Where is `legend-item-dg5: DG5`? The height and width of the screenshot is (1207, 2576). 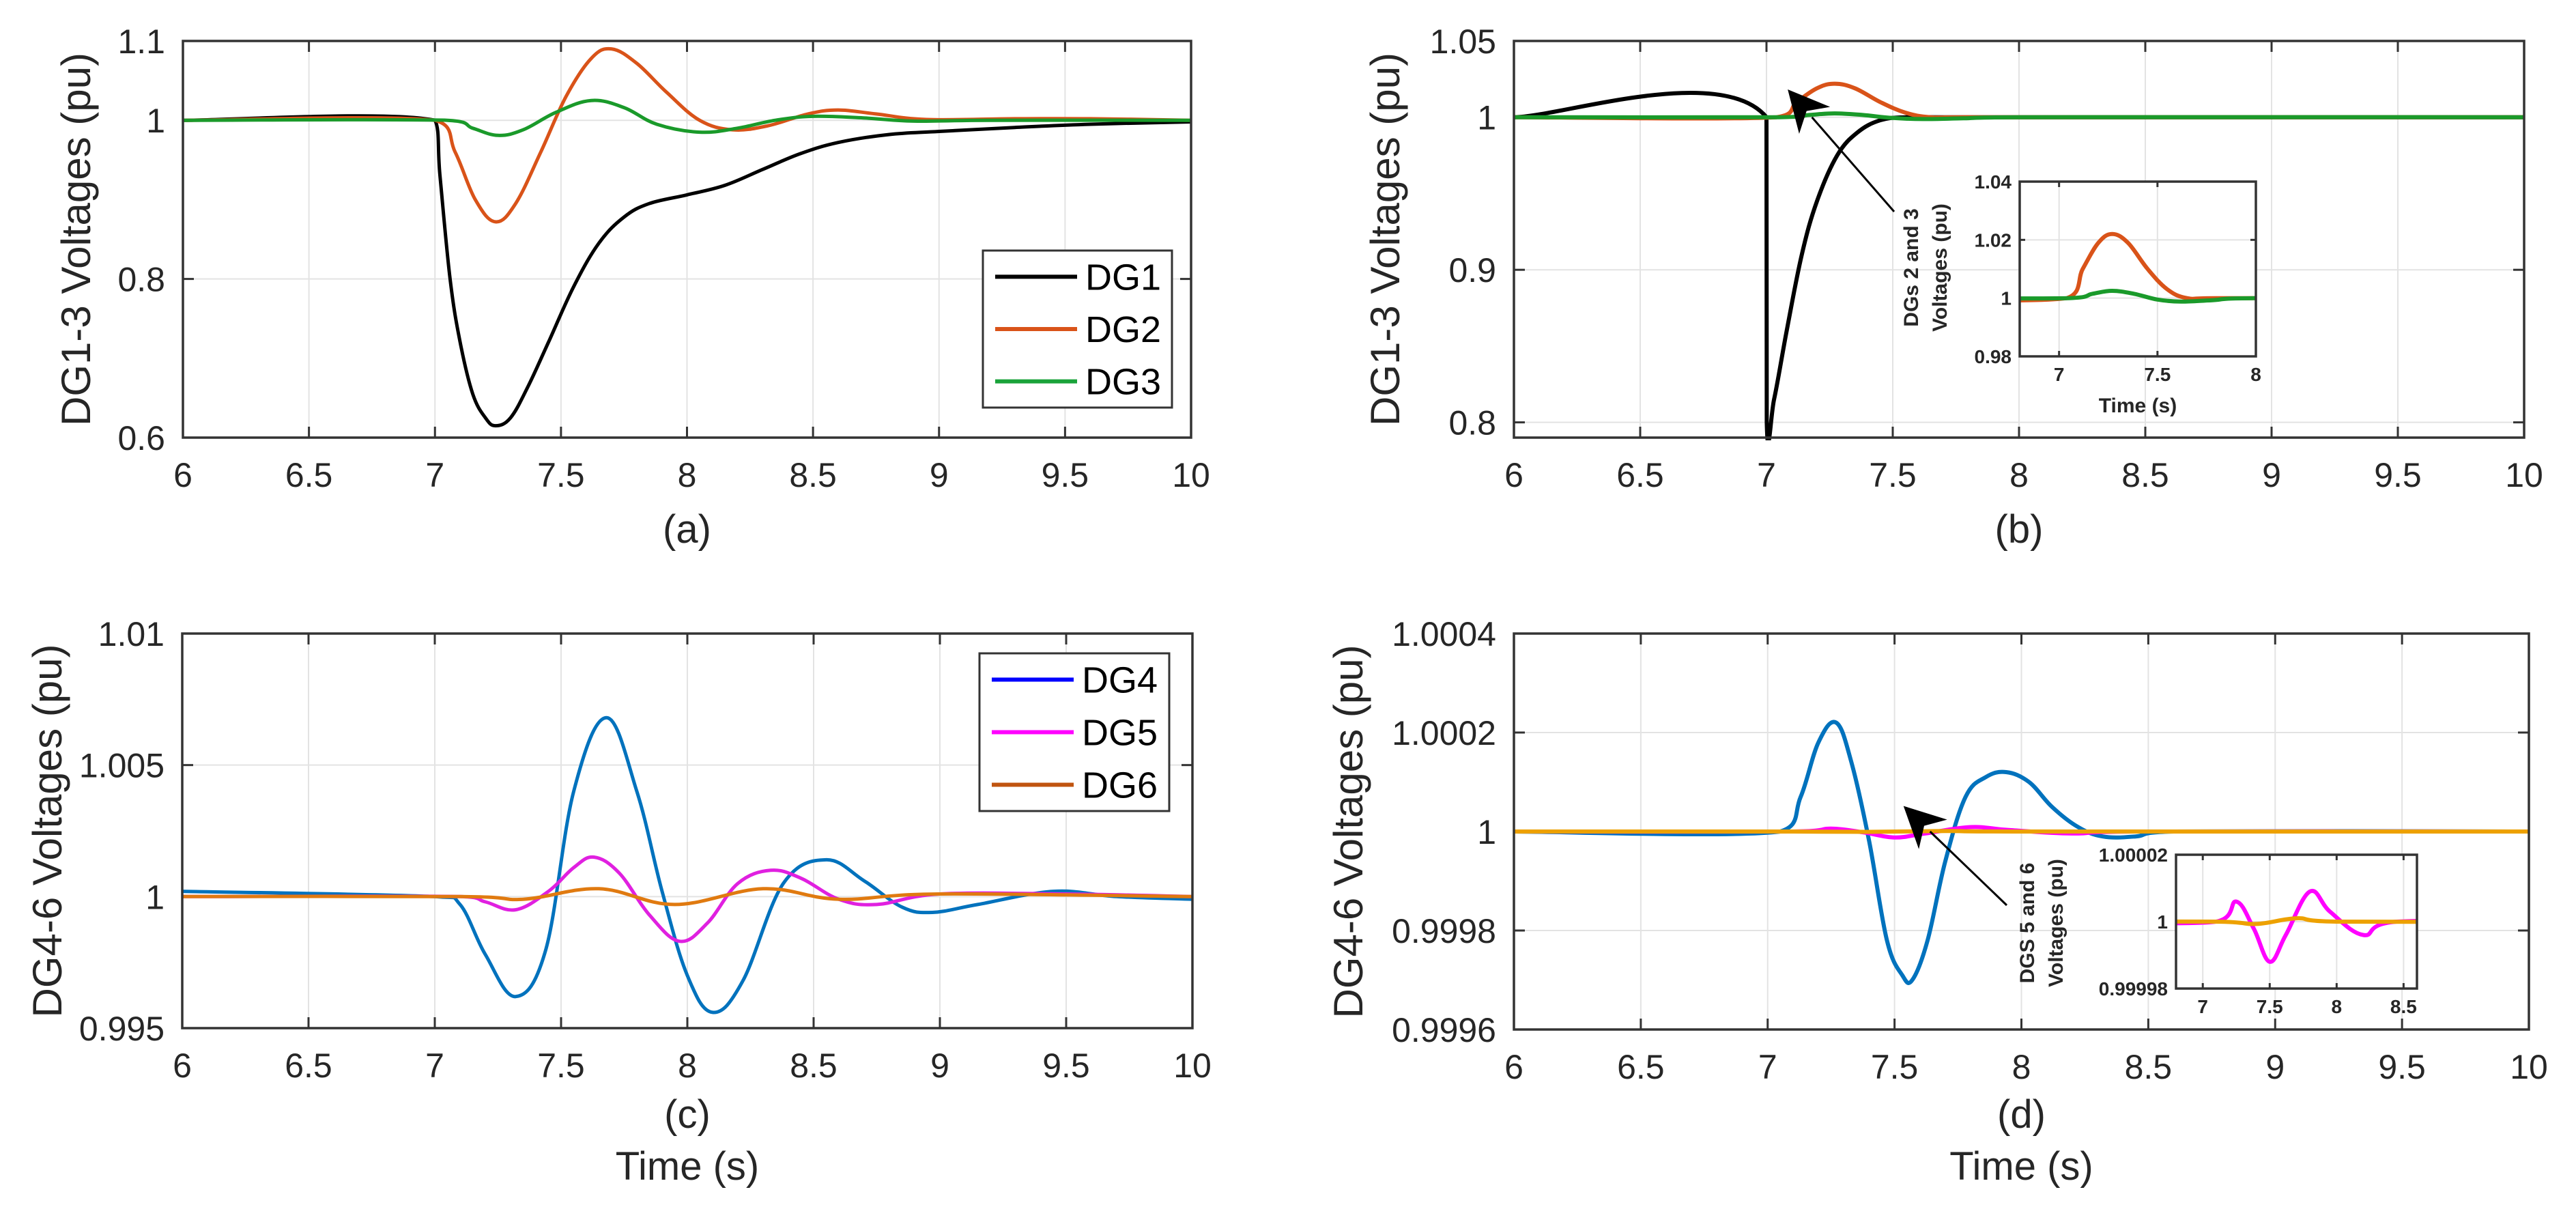
legend-item-dg5: DG5 is located at coordinates (1075, 733).